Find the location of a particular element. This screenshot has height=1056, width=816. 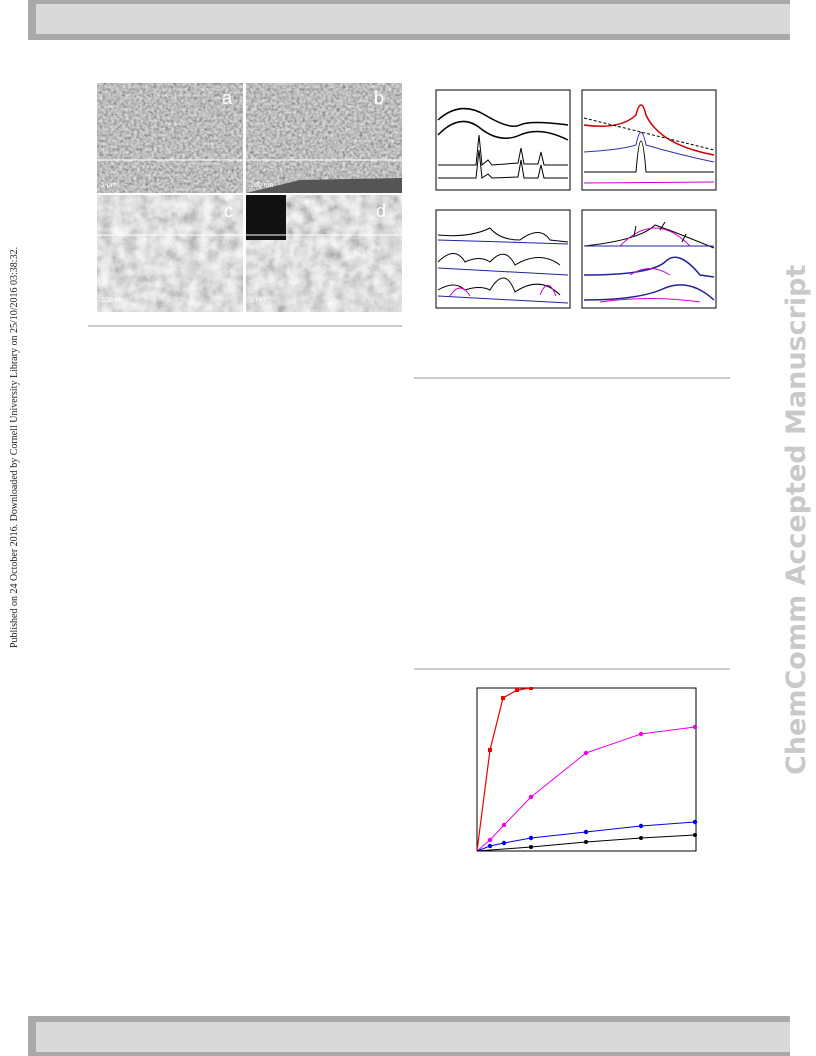

header-bar is located at coordinates (409, 20).